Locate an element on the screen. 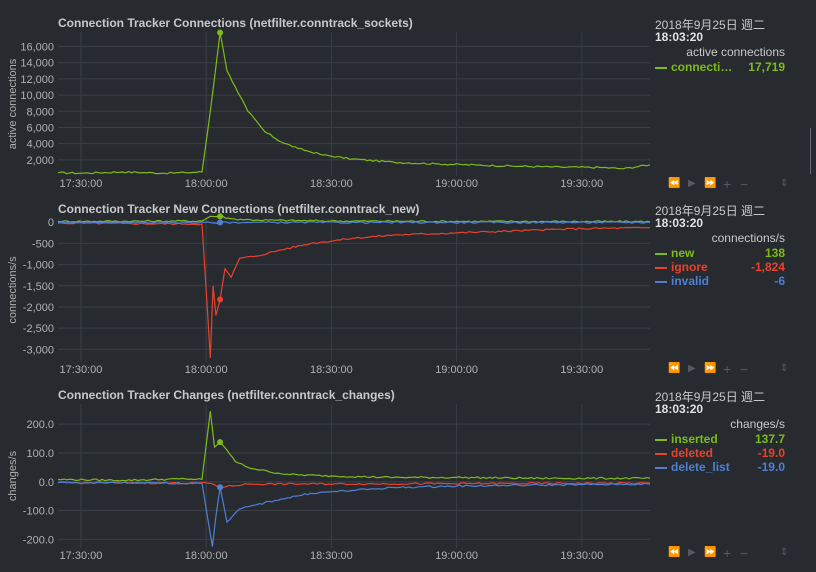 The image size is (816, 572). y-tick-label: 0.0 is located at coordinates (46, 483).